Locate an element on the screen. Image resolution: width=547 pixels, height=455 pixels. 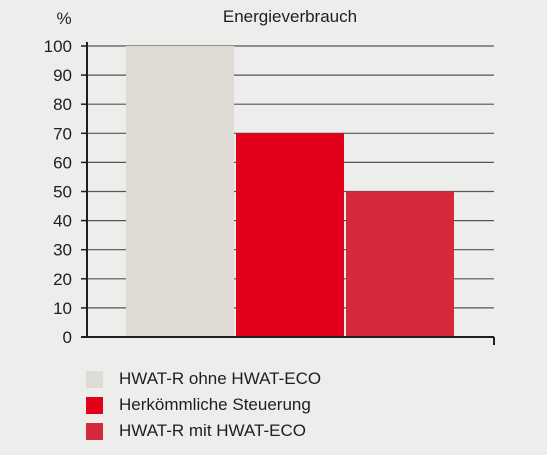
y-tick-label: 10 is located at coordinates (62, 308).